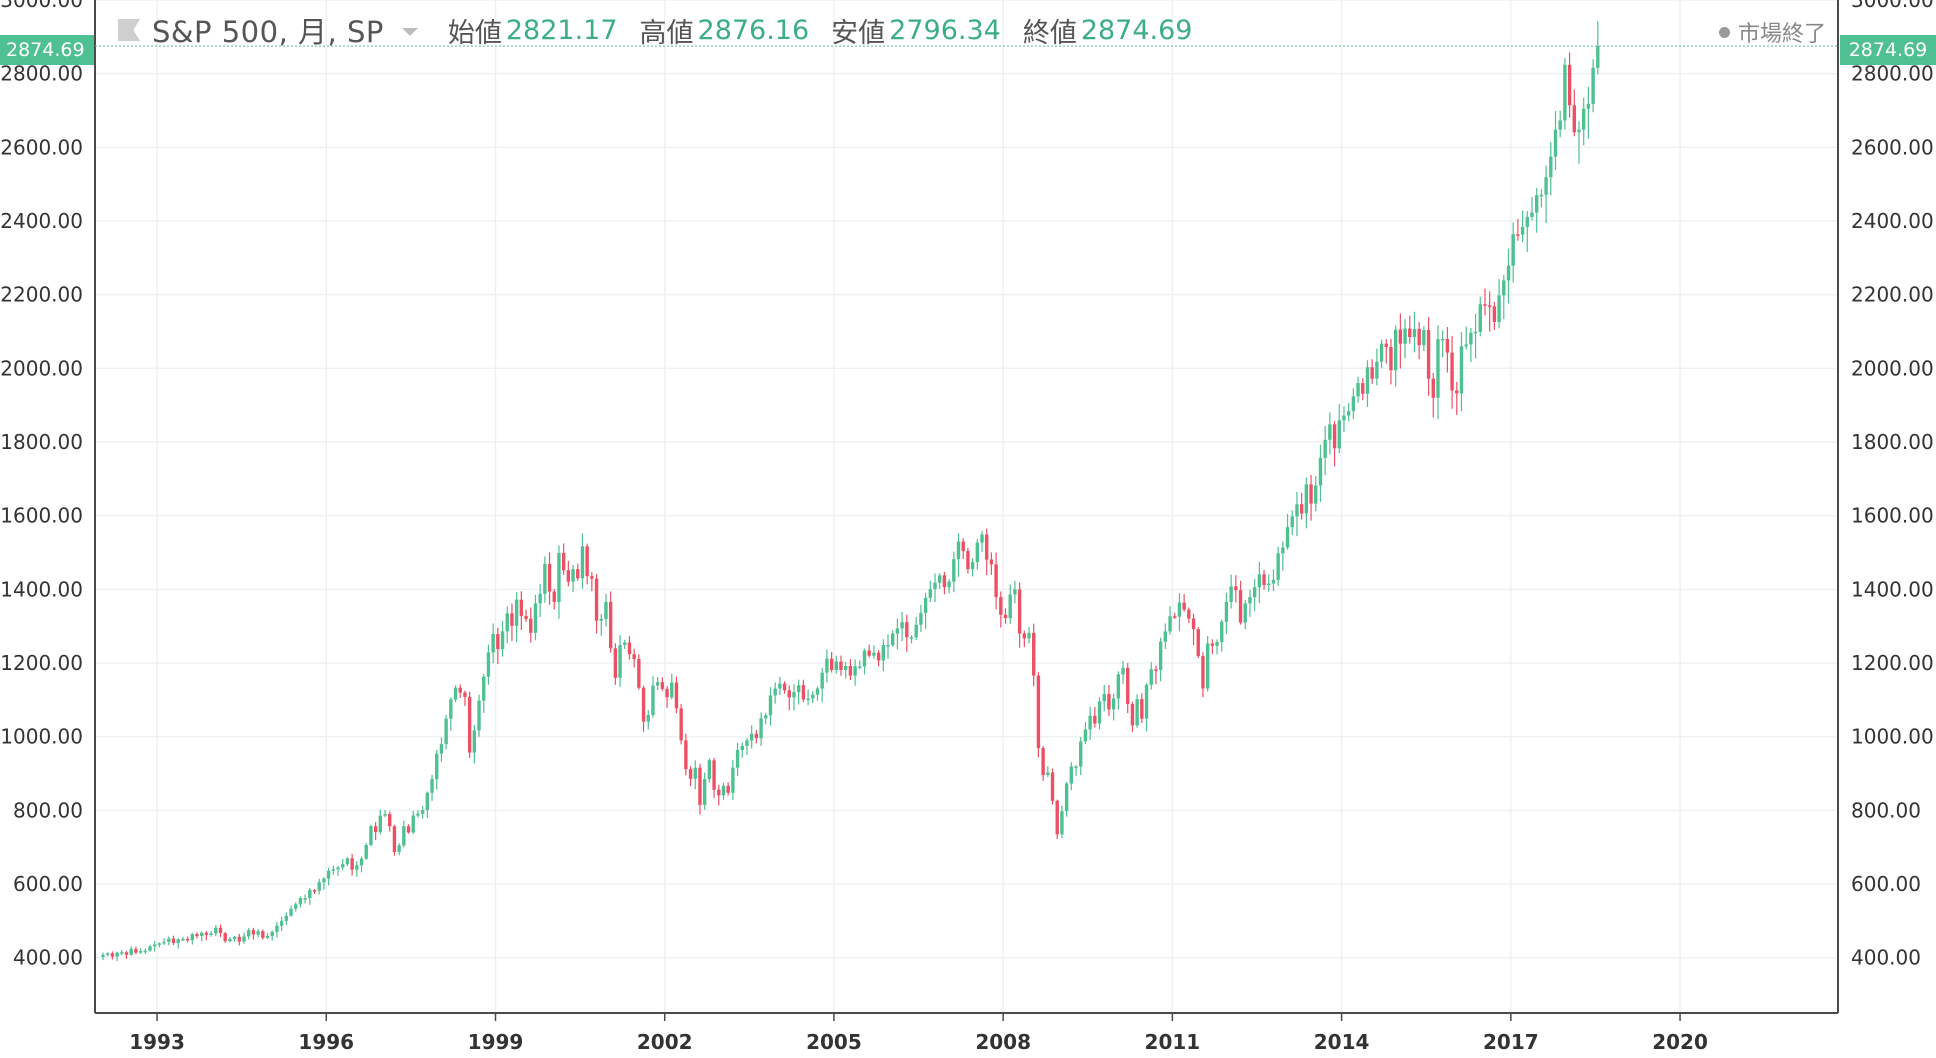  I want to click on y-tick-label-right: 1000.00, so click(1892, 737).